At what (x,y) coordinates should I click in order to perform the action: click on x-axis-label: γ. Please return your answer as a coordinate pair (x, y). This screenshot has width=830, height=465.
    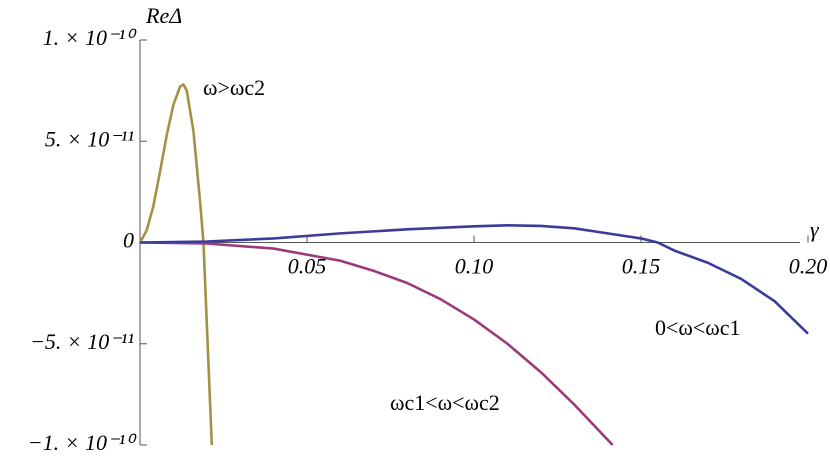
    Looking at the image, I should click on (815, 229).